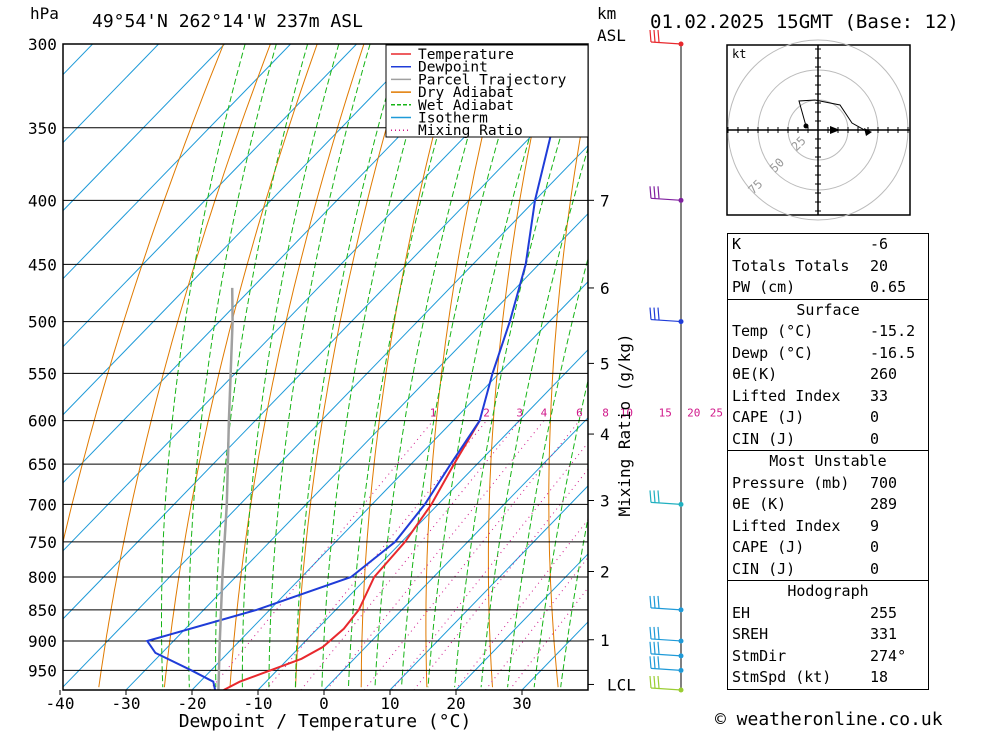 This screenshot has width=1000, height=733. What do you see at coordinates (804, 22) in the screenshot?
I see `datetime-label: 01.02.2025 15GMT (Base: 12)` at bounding box center [804, 22].